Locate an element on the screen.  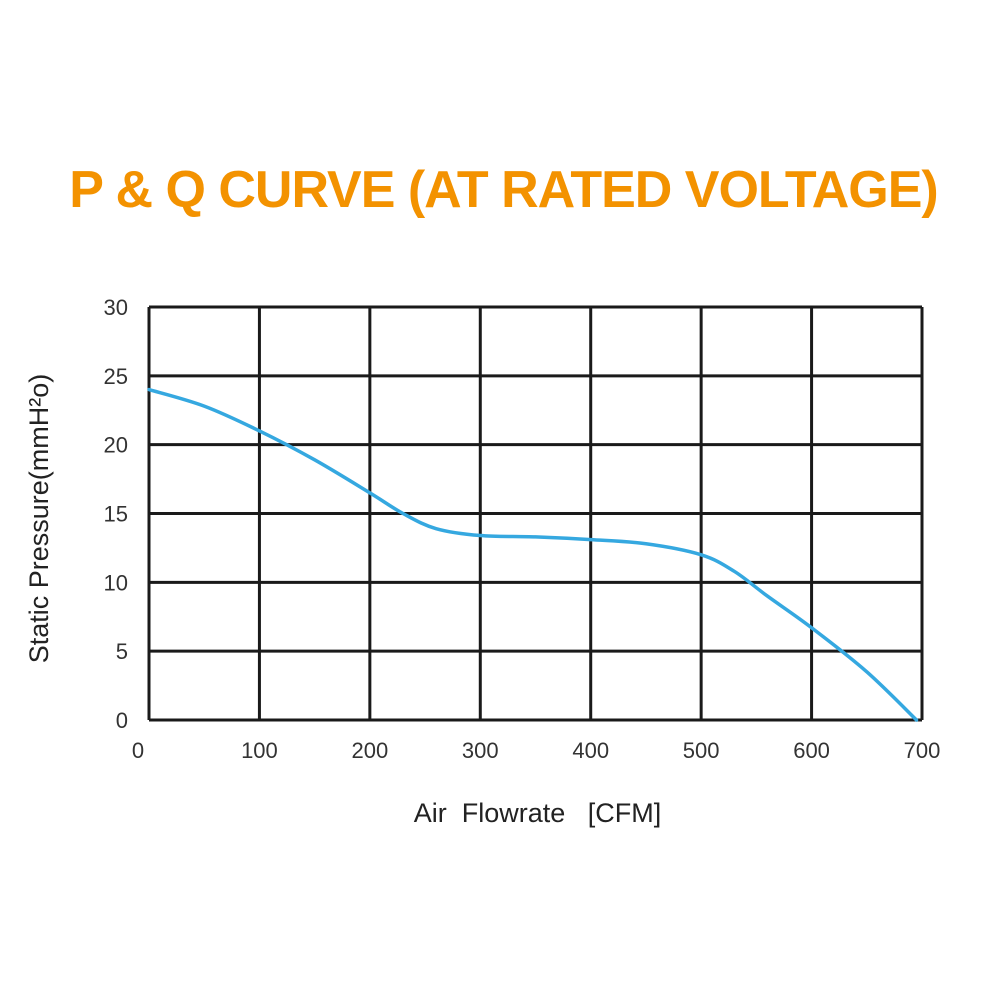
x-tick-label: 500 is located at coordinates (701, 750).